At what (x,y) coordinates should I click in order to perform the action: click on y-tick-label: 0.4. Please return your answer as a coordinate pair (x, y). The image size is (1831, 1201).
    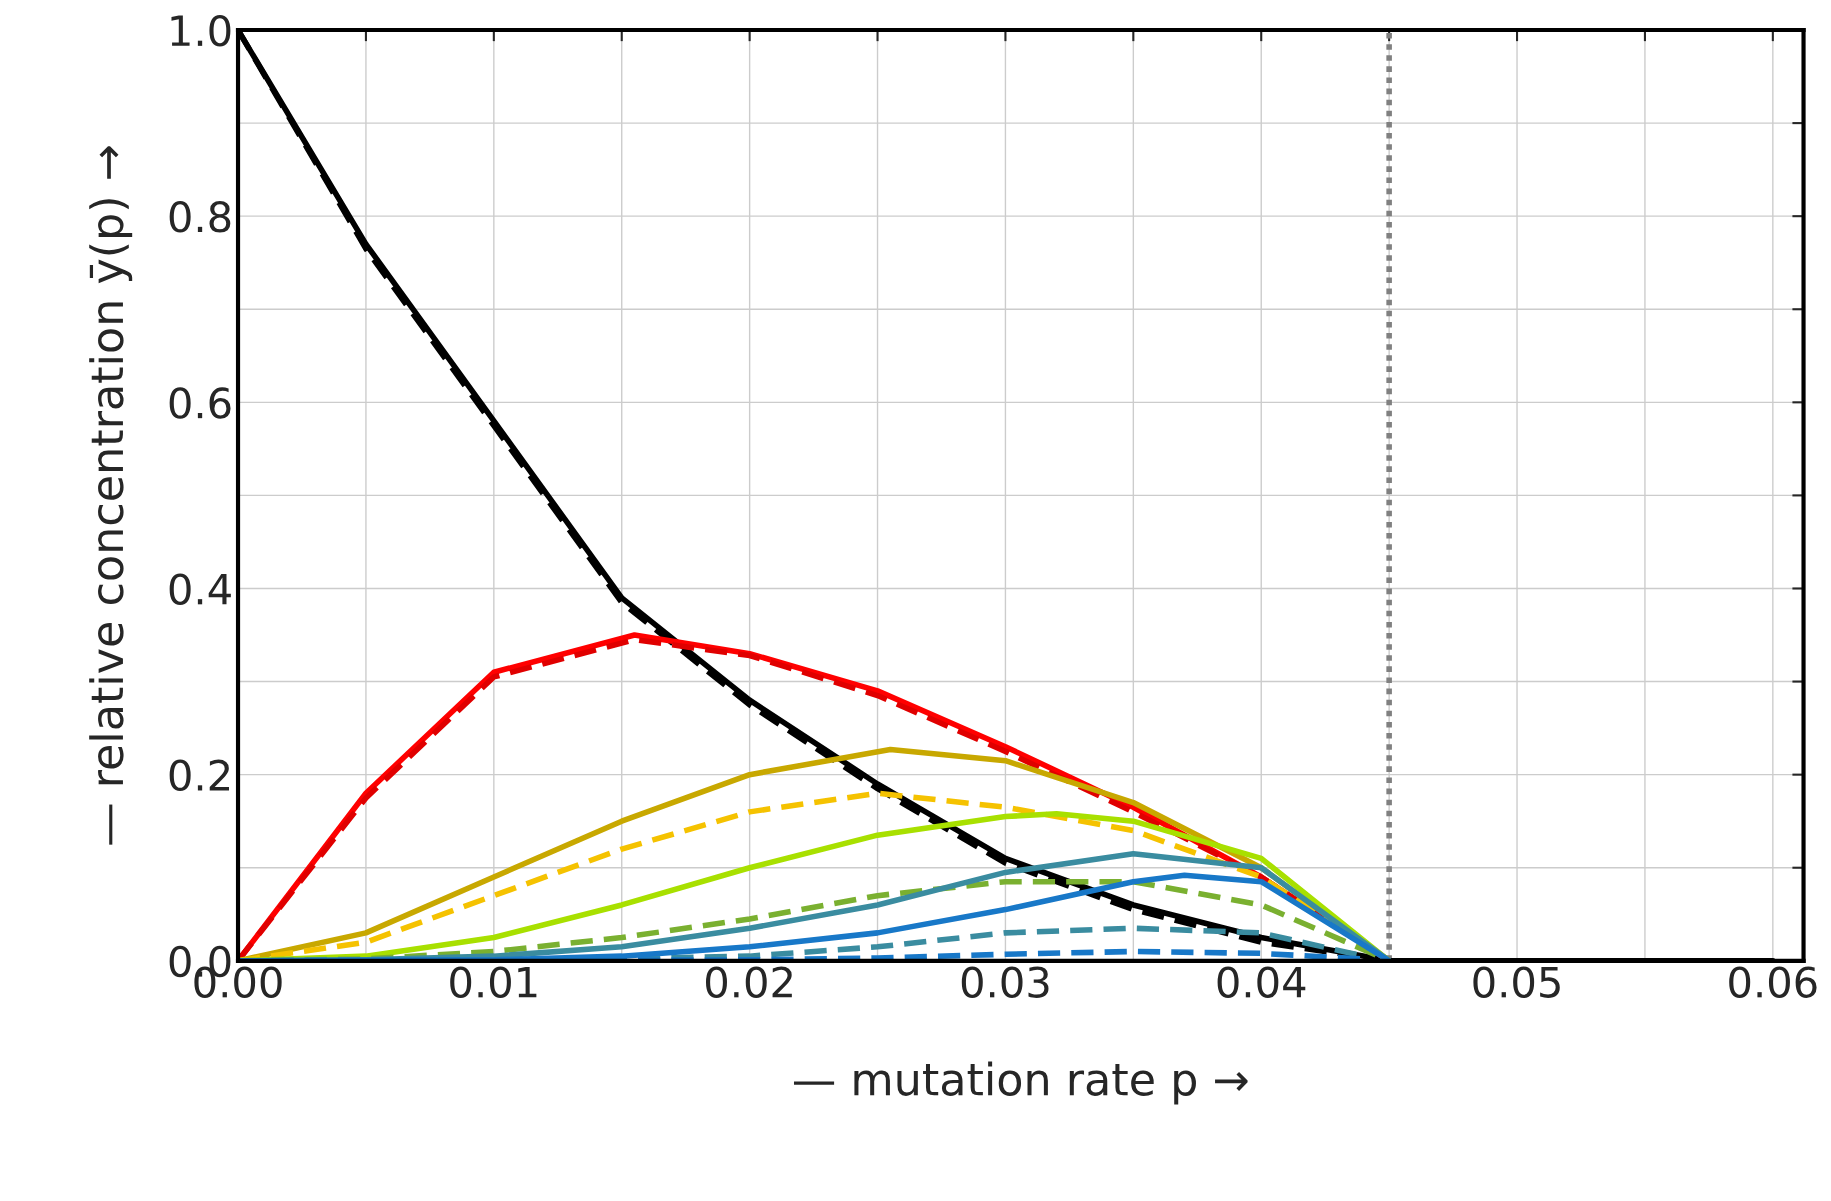
    Looking at the image, I should click on (200, 589).